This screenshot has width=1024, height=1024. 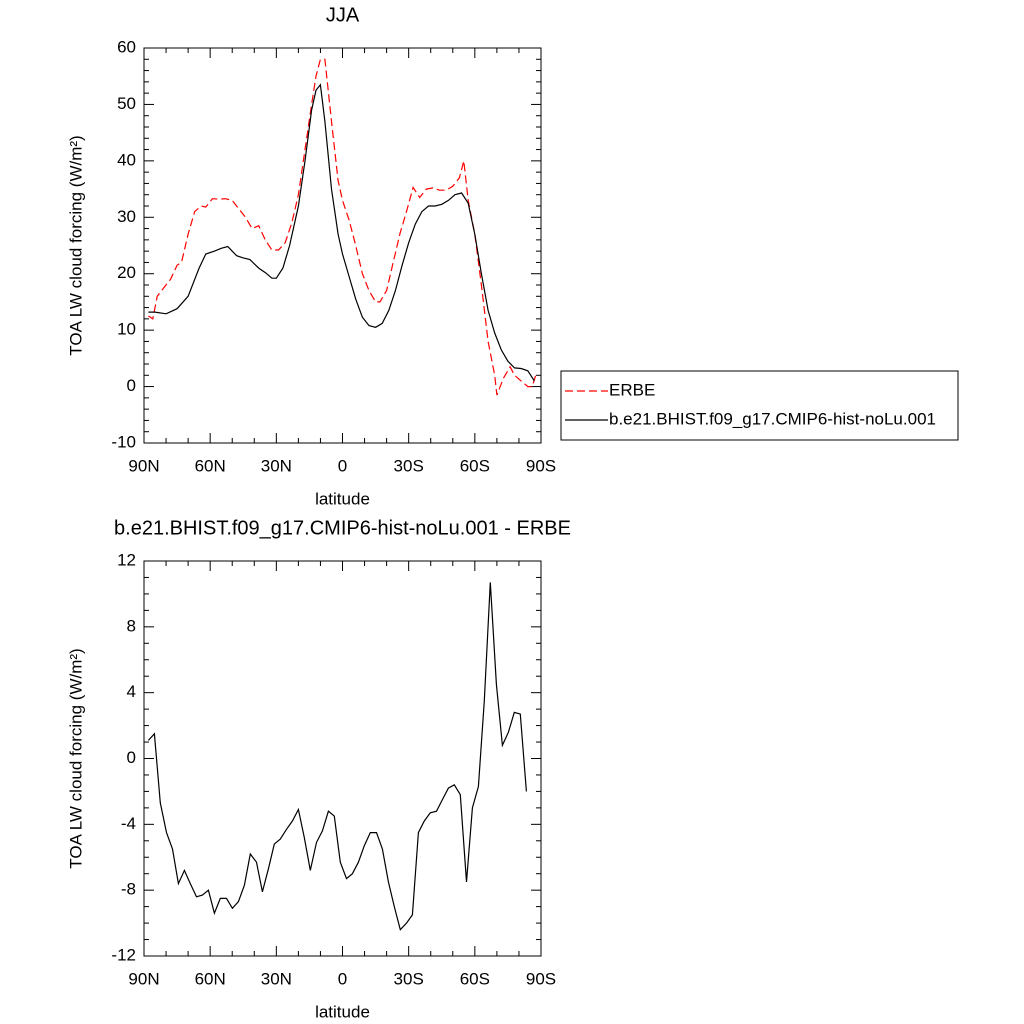 What do you see at coordinates (759, 405) in the screenshot?
I see `legend-box` at bounding box center [759, 405].